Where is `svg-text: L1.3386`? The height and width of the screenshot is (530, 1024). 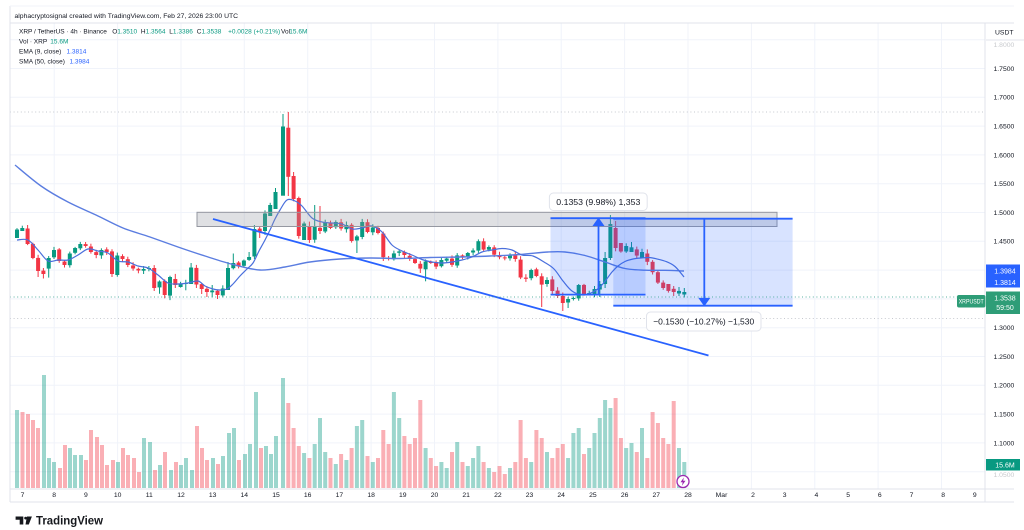 svg-text: L1.3386 is located at coordinates (181, 32).